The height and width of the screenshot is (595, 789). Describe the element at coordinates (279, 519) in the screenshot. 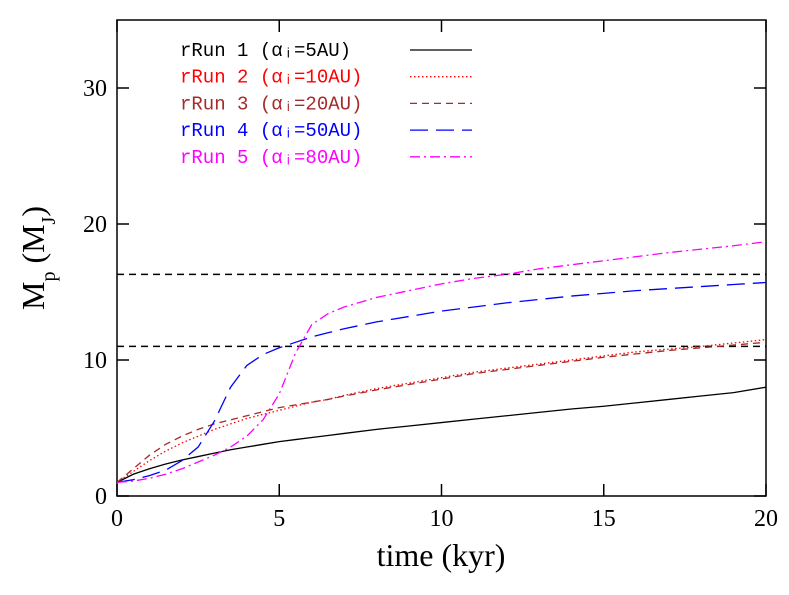

I see `x-tick-label: 5` at that location.